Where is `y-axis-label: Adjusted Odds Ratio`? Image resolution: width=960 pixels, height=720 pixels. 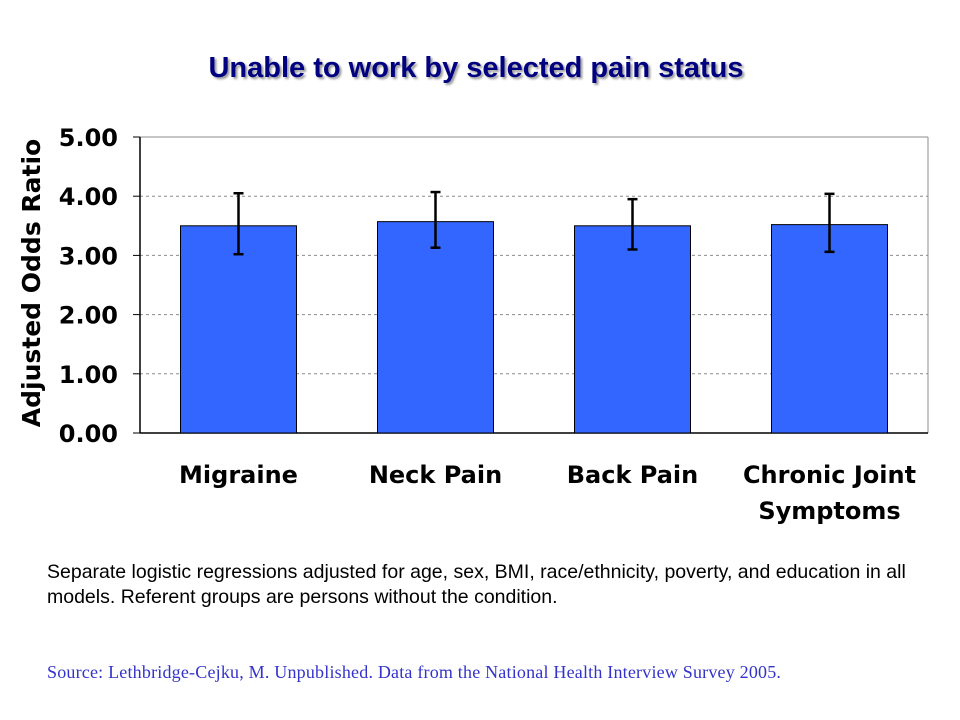 y-axis-label: Adjusted Odds Ratio is located at coordinates (31, 283).